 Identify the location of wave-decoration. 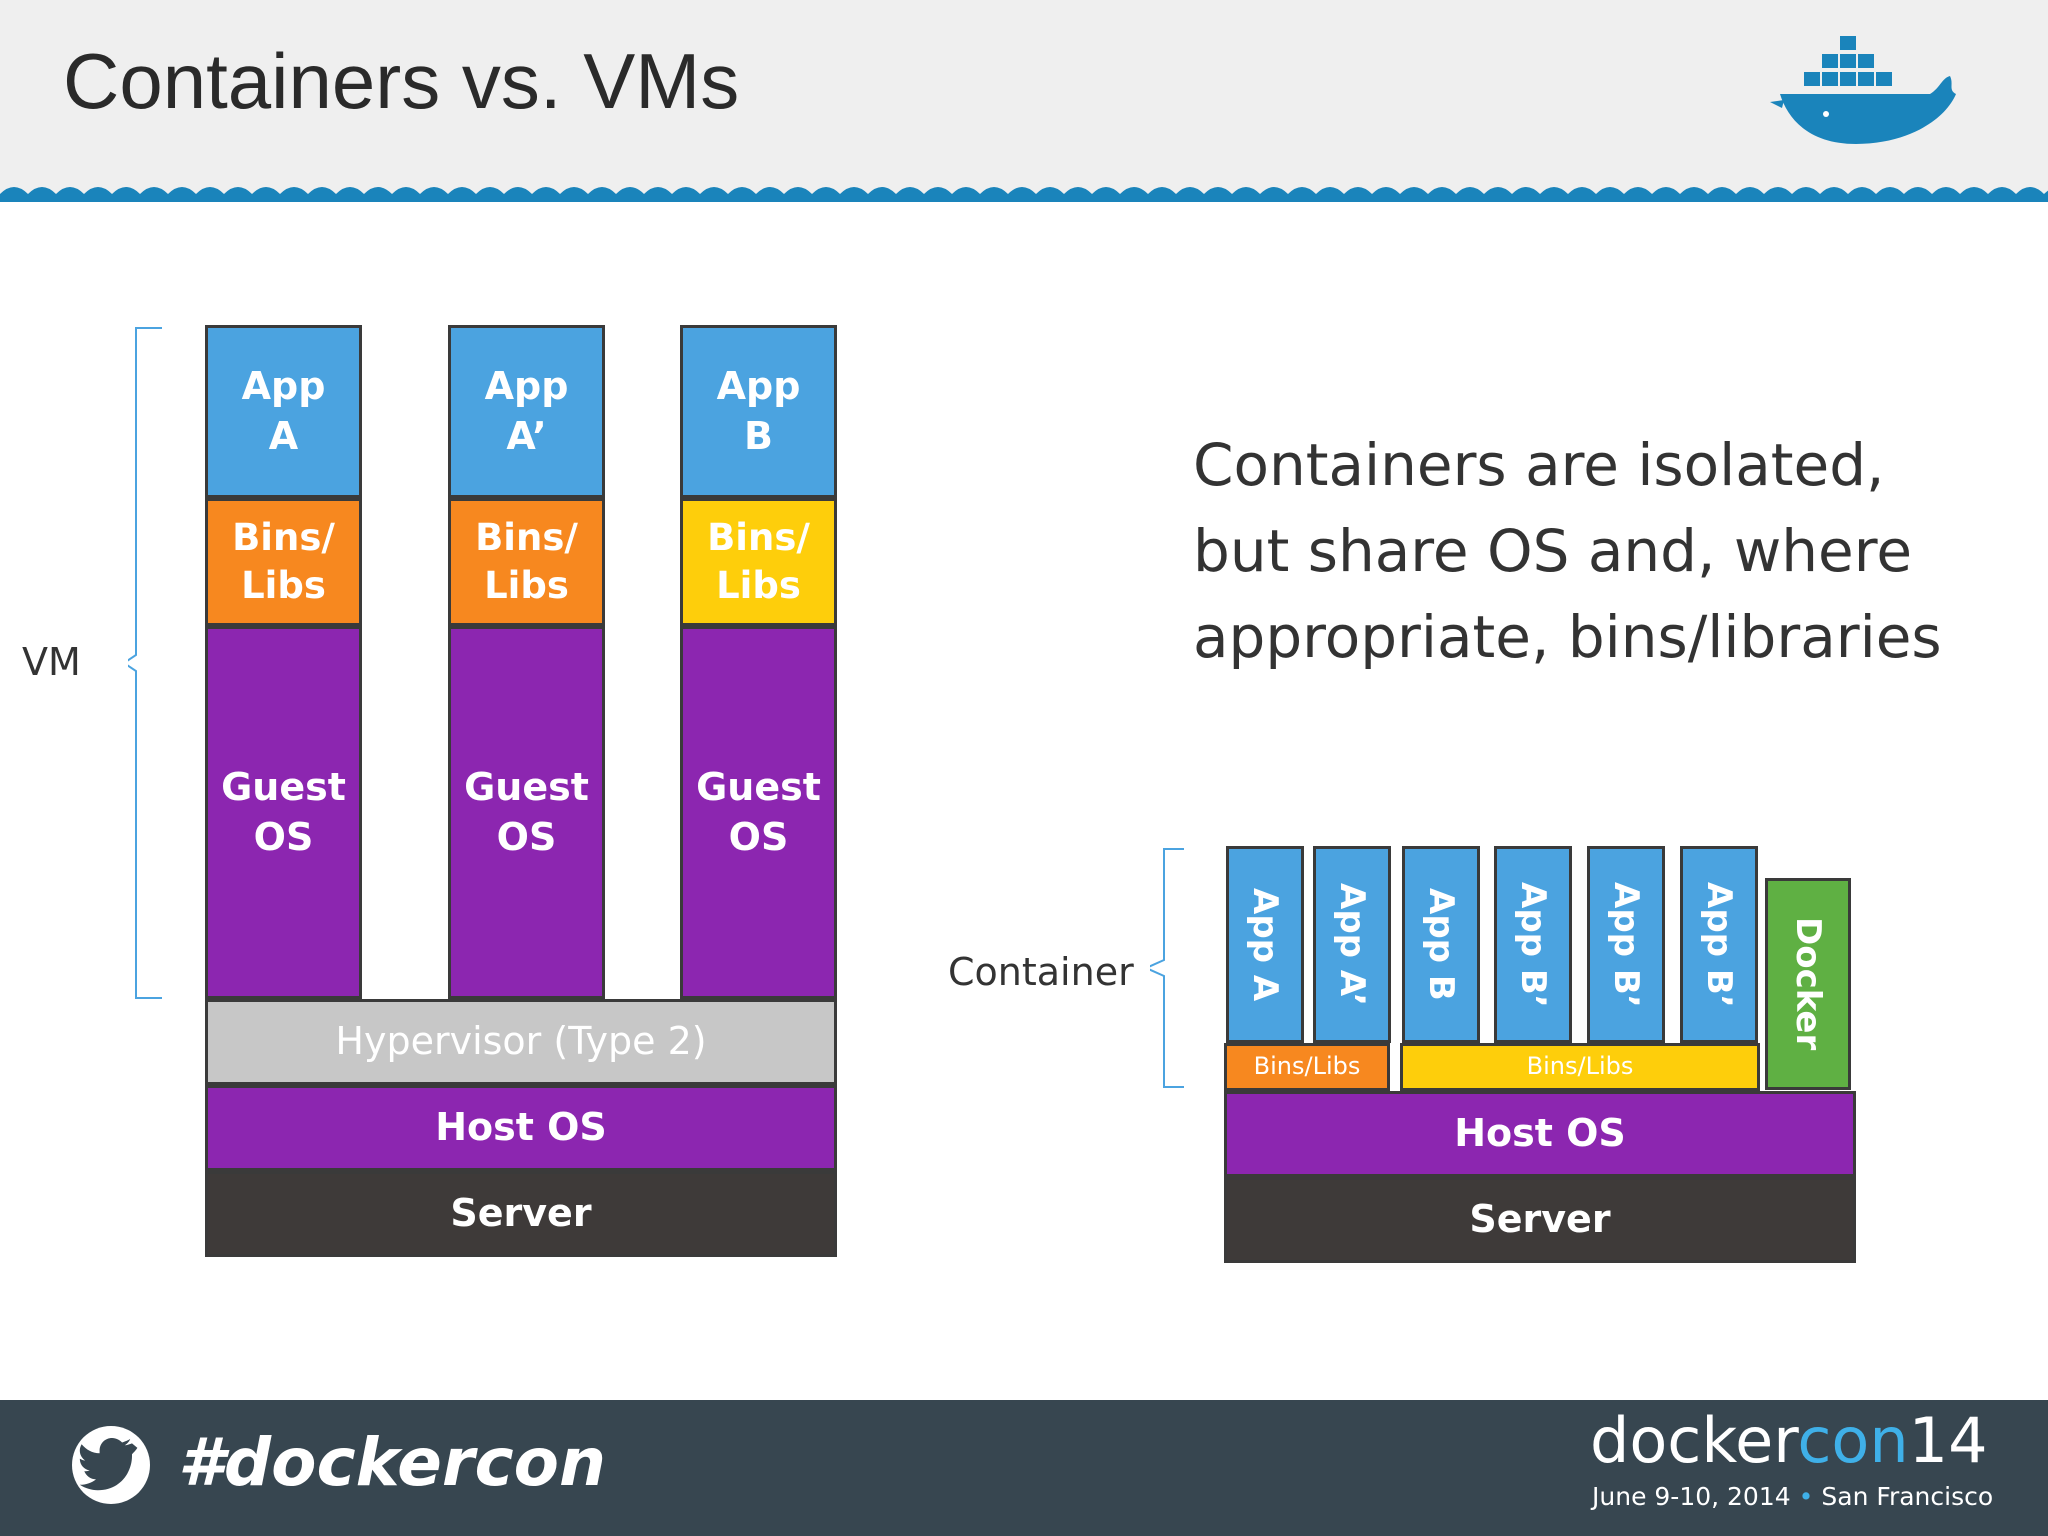
(1024, 194).